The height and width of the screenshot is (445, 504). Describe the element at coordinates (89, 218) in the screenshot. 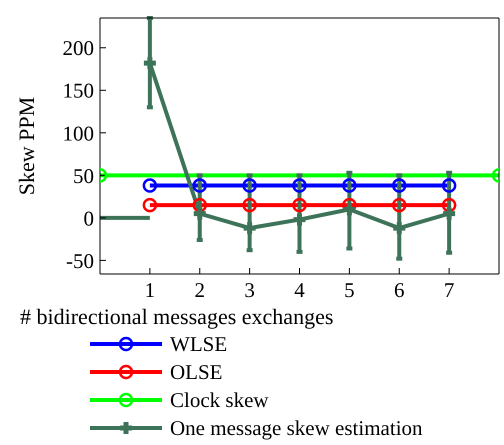

I see `y-tick-label: 0` at that location.